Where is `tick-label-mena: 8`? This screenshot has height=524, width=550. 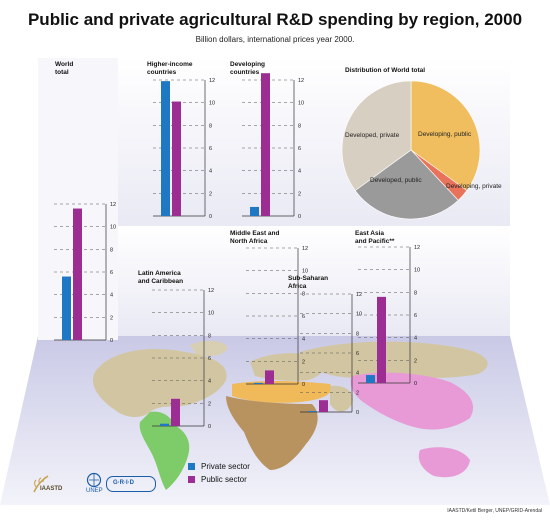
tick-label-mena: 8 is located at coordinates (303, 294).